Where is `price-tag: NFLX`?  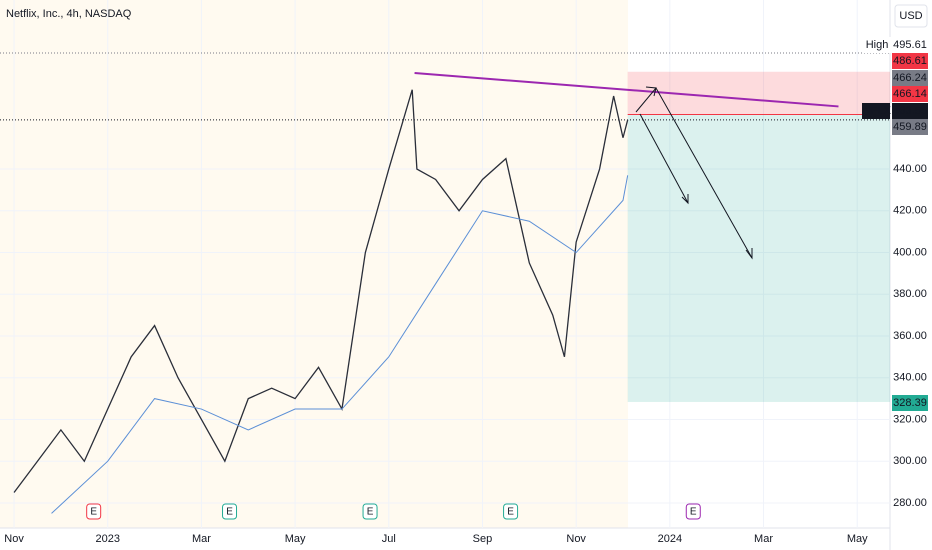
price-tag: NFLX is located at coordinates (877, 111).